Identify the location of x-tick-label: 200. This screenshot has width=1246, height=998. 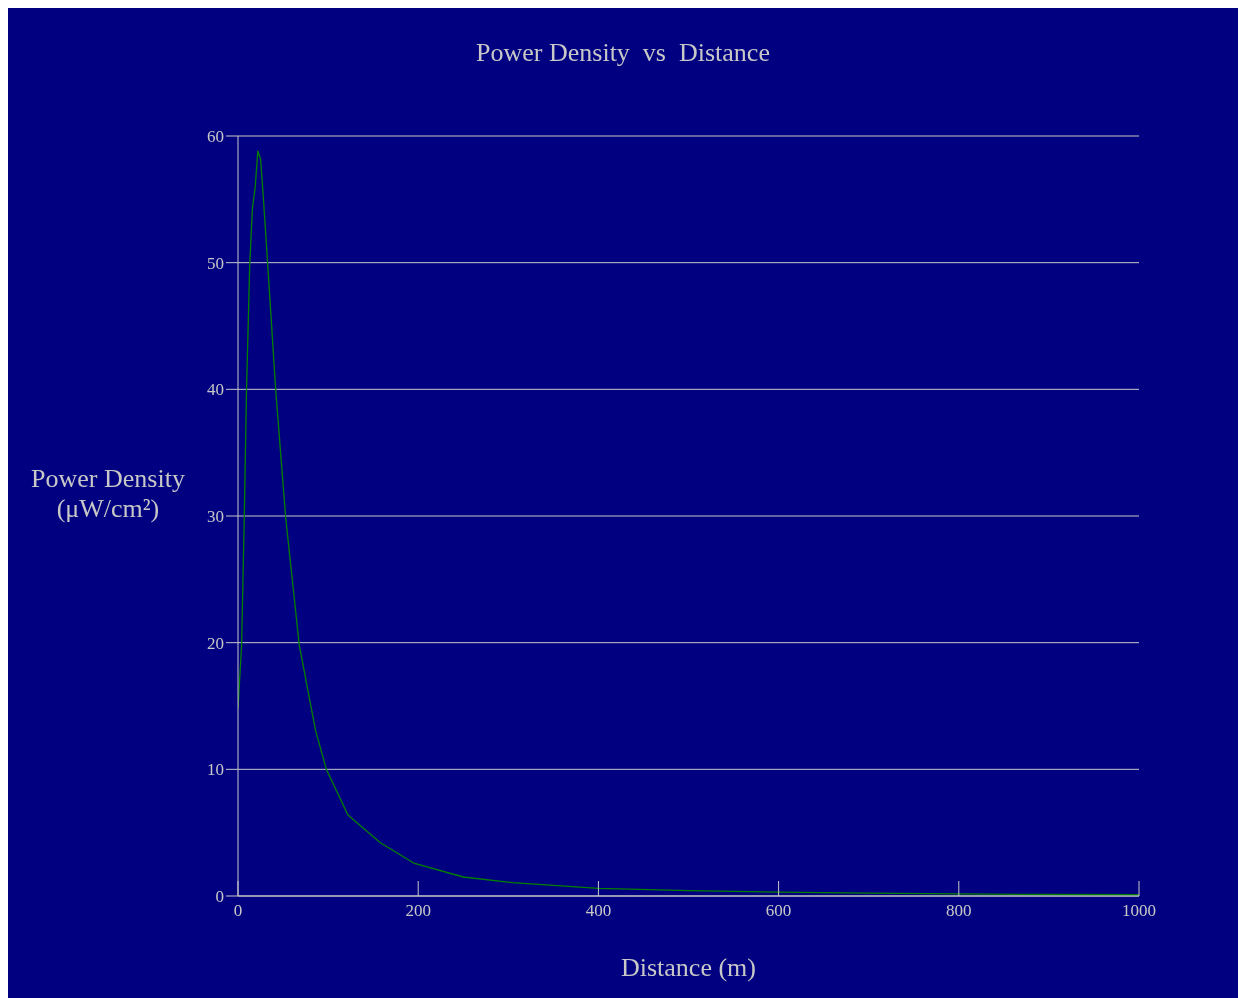
(418, 911).